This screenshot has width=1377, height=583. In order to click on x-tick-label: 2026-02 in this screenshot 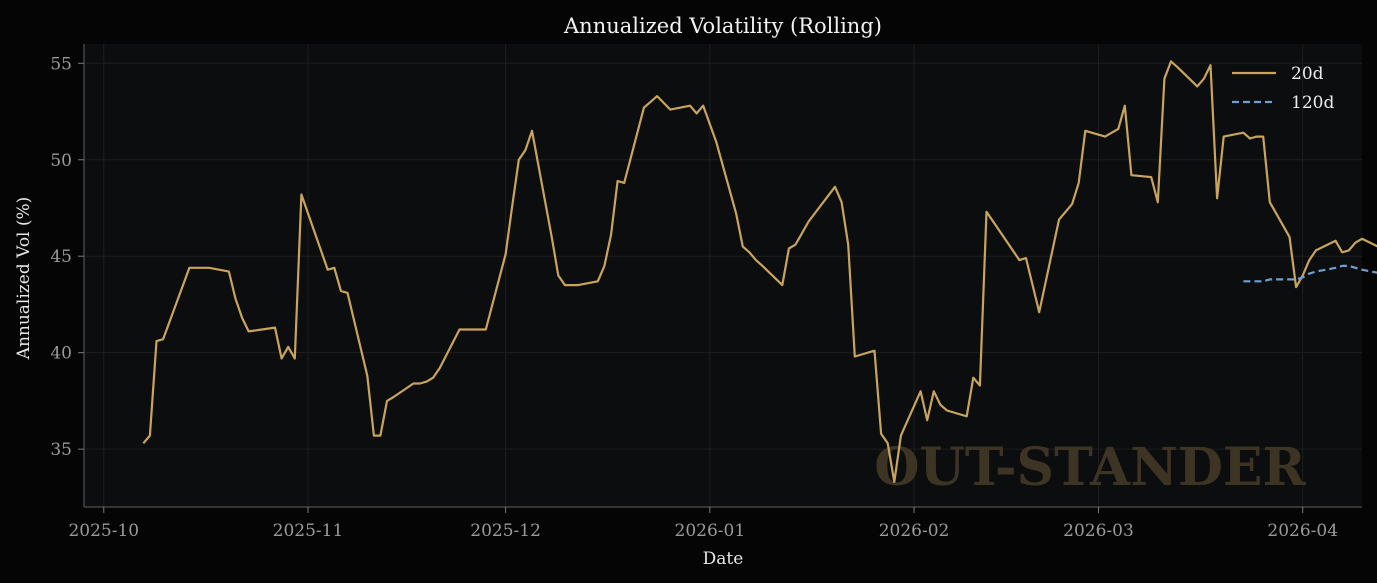, I will do `click(914, 531)`.